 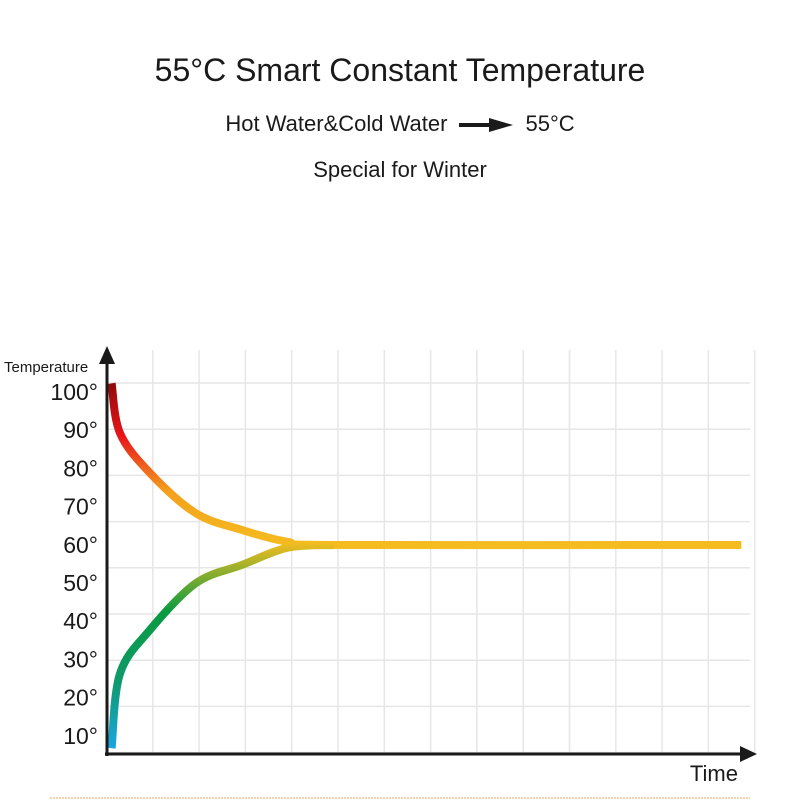 What do you see at coordinates (80, 698) in the screenshot?
I see `y-tick-label: 20°` at bounding box center [80, 698].